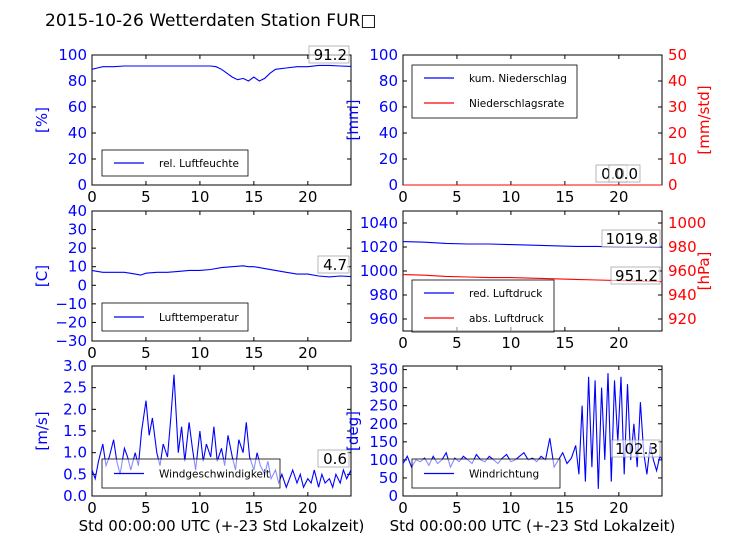  I want to click on legend-label: Windrichtung, so click(504, 475).